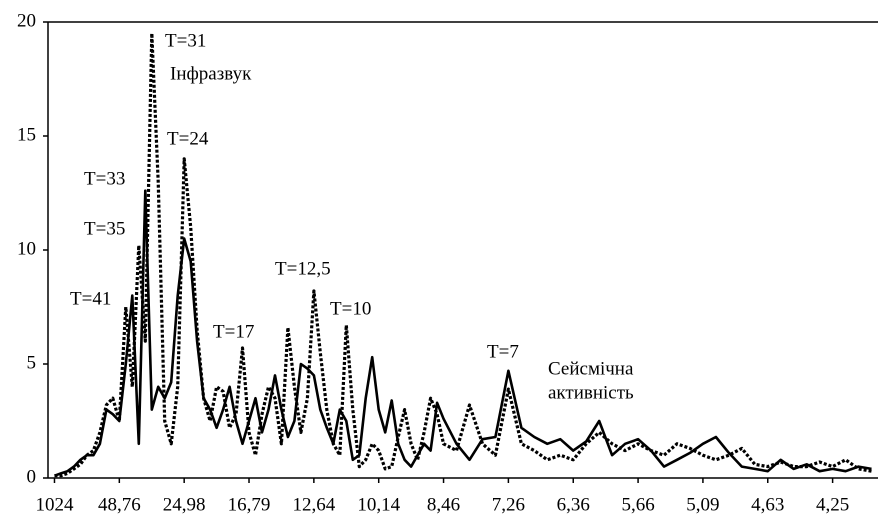  Describe the element at coordinates (26, 248) in the screenshot. I see `y-tick-label: 10` at that location.